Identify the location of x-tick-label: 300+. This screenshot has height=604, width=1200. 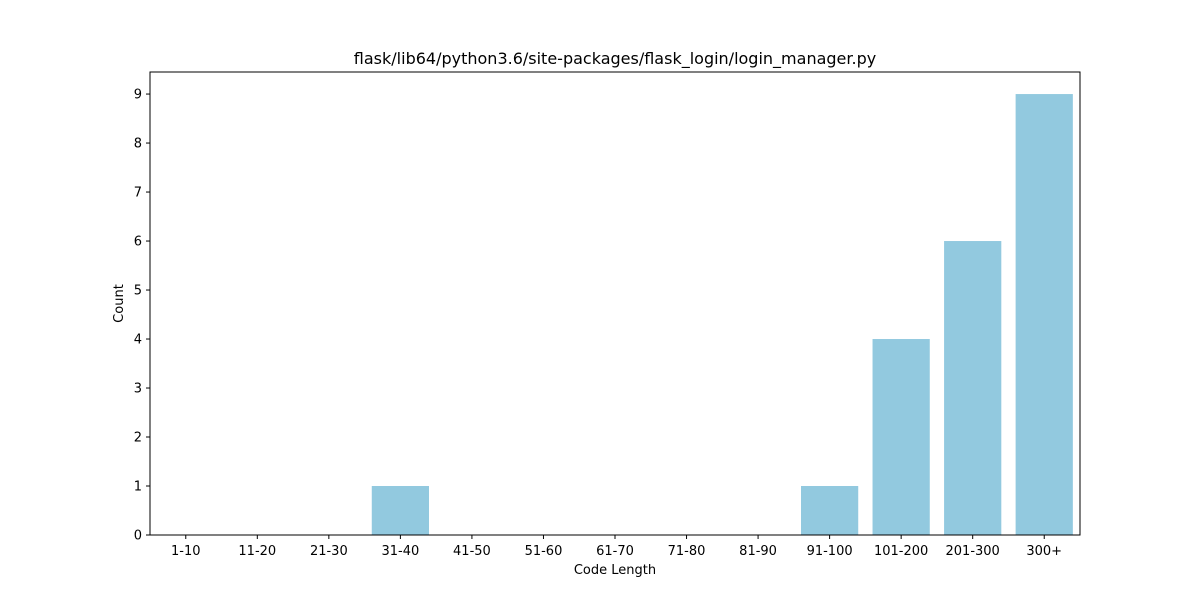
(1044, 551).